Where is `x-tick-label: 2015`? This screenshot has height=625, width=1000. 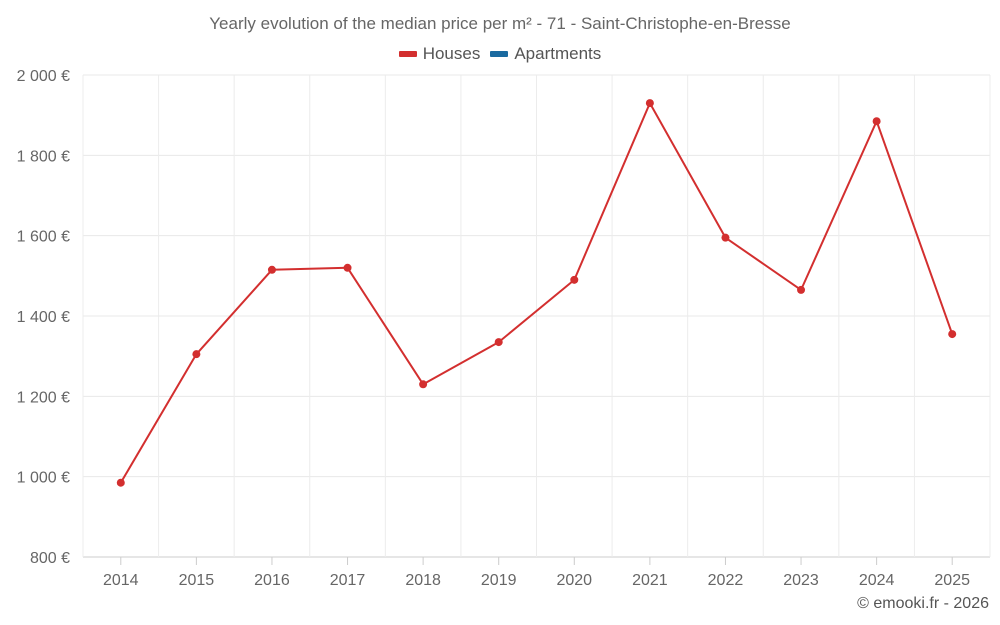 x-tick-label: 2015 is located at coordinates (197, 580).